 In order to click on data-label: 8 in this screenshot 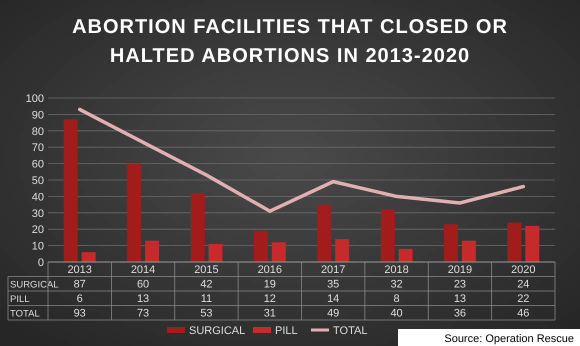, I will do `click(397, 299)`.